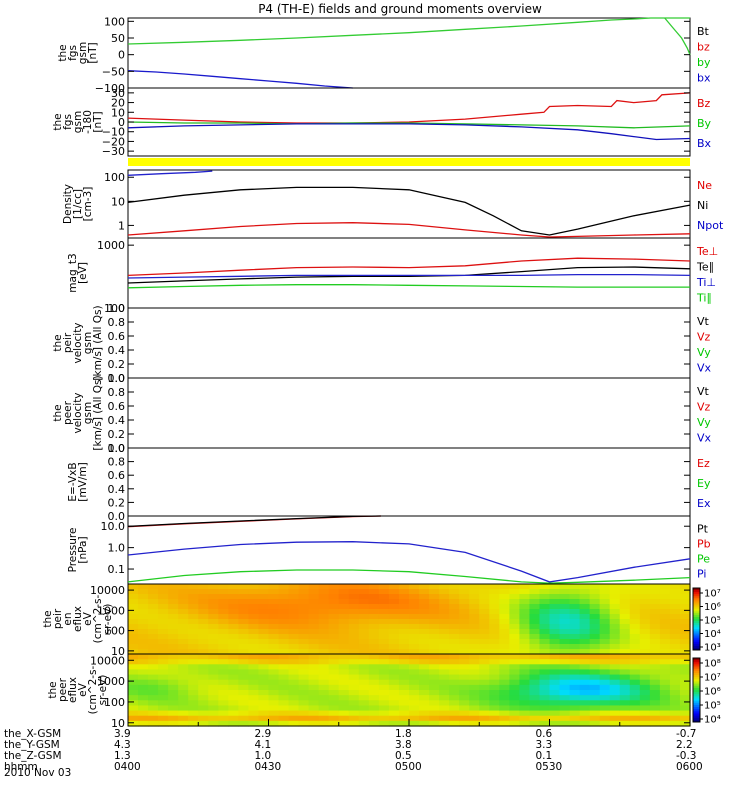 The height and width of the screenshot is (800, 750). What do you see at coordinates (122, 734) in the screenshot?
I see `x-axis-row-value: 3.9` at bounding box center [122, 734].